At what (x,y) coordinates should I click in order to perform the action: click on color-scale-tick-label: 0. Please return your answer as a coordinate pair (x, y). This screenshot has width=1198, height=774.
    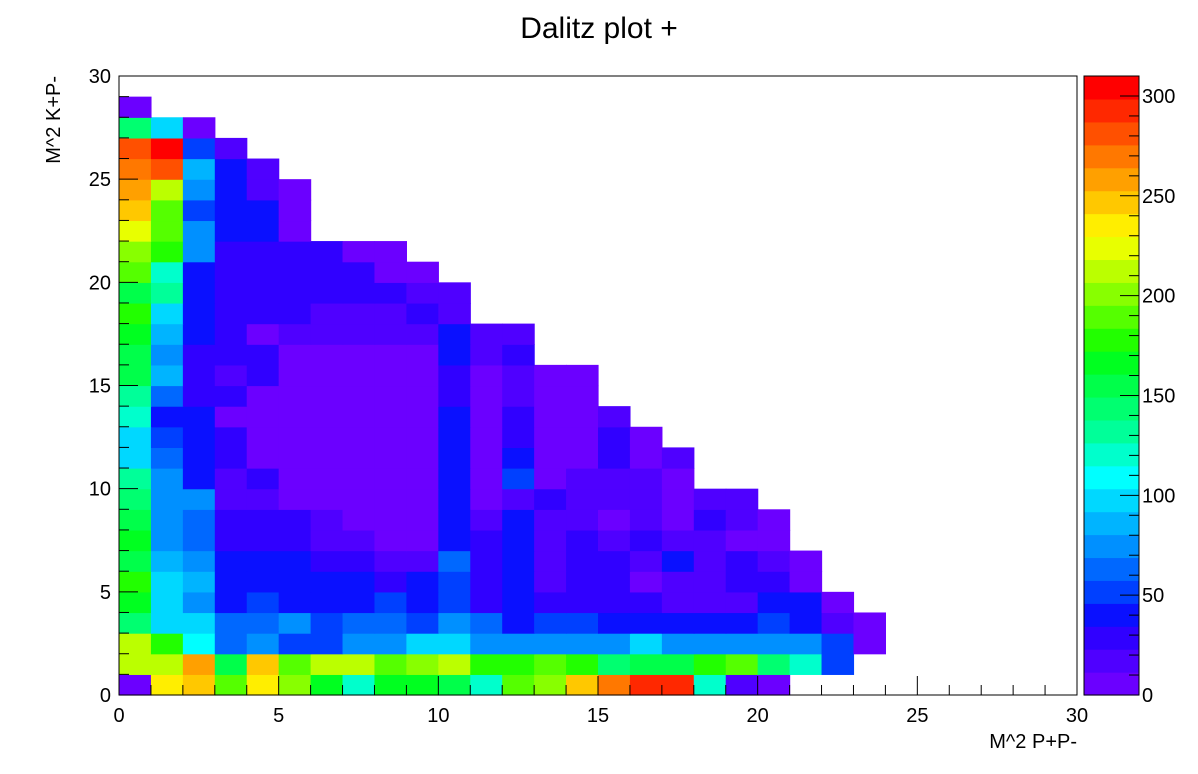
    Looking at the image, I should click on (1147, 696).